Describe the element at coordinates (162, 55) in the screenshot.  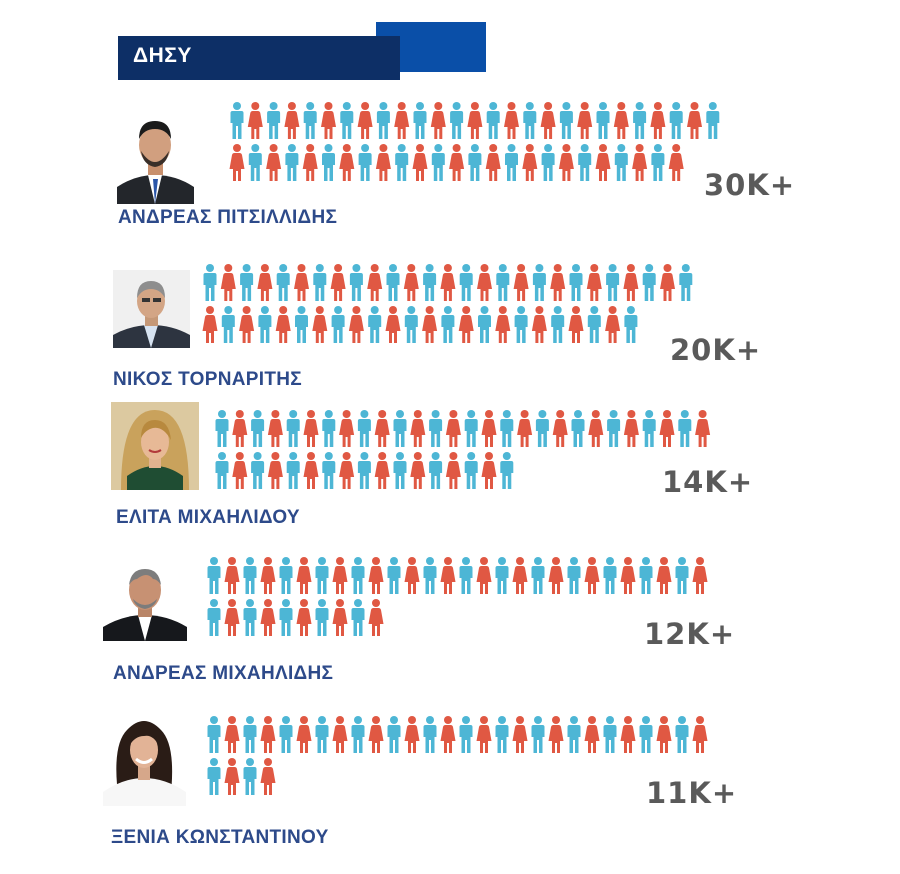
I see `page-title: ΔΗΣΥ` at that location.